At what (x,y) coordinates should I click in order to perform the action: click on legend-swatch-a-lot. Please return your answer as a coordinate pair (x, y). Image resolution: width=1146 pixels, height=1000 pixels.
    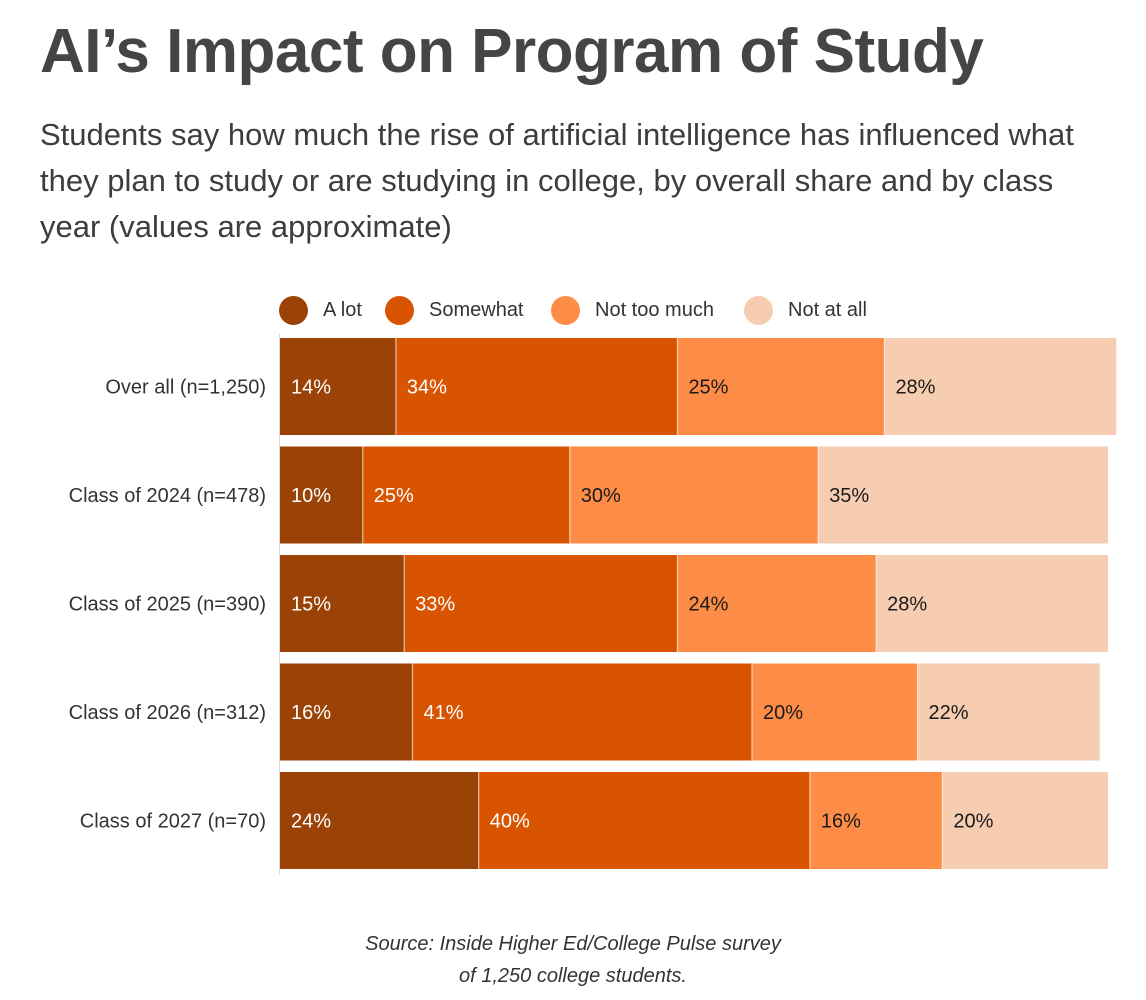
    Looking at the image, I should click on (293, 310).